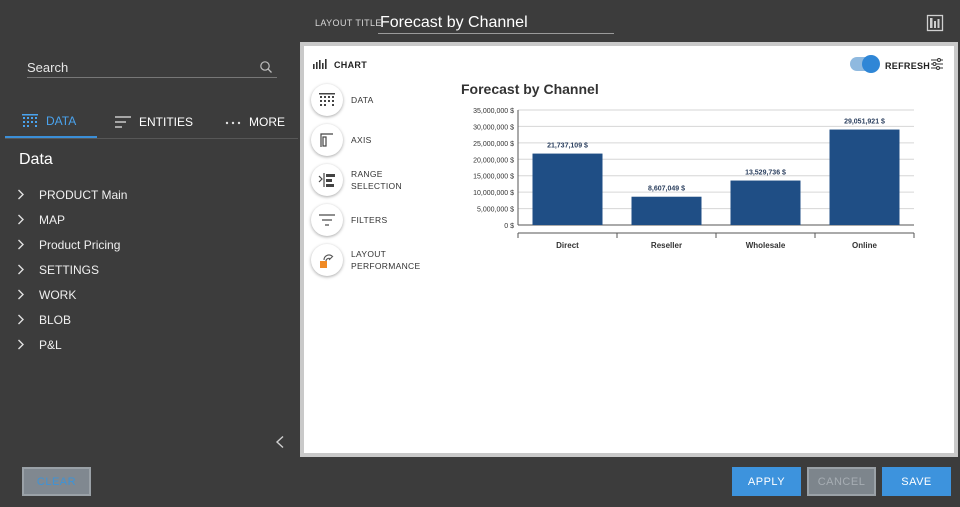 This screenshot has height=507, width=960. What do you see at coordinates (83, 194) in the screenshot?
I see `tree-item-label: PRODUCT Main` at bounding box center [83, 194].